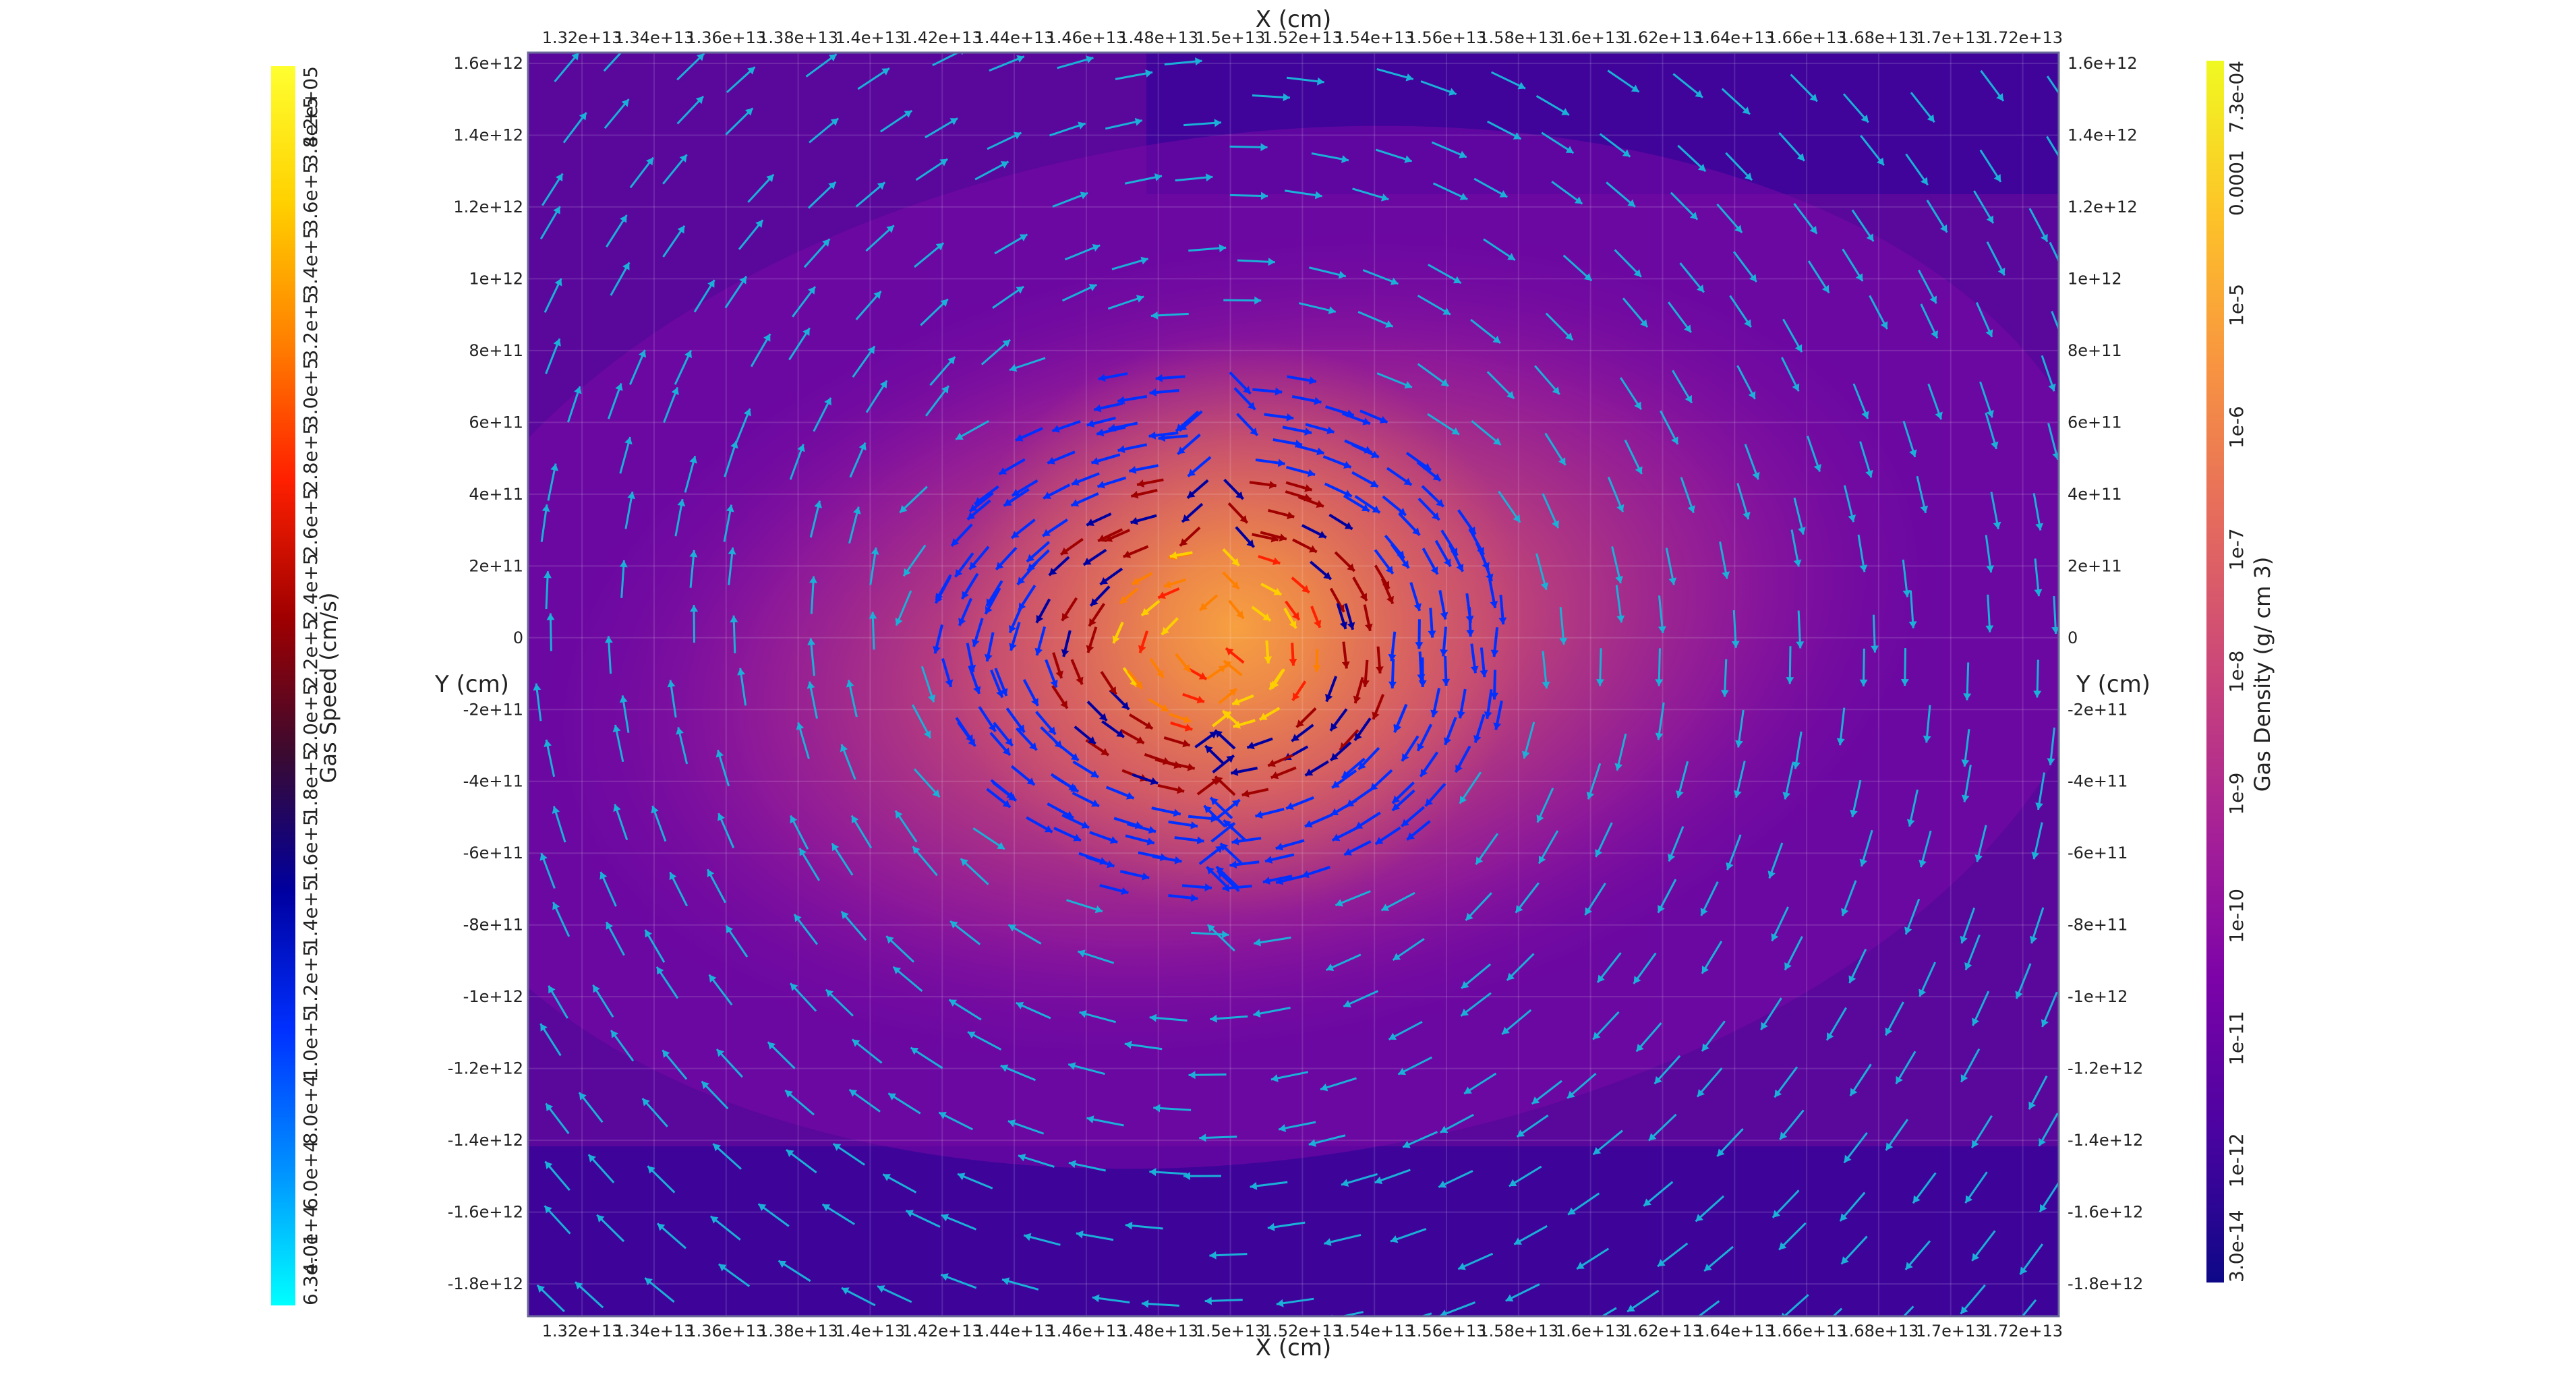 The height and width of the screenshot is (1385, 2576). I want to click on density-colorbar-title: Gas Density (g/ cm 3), so click(2262, 674).